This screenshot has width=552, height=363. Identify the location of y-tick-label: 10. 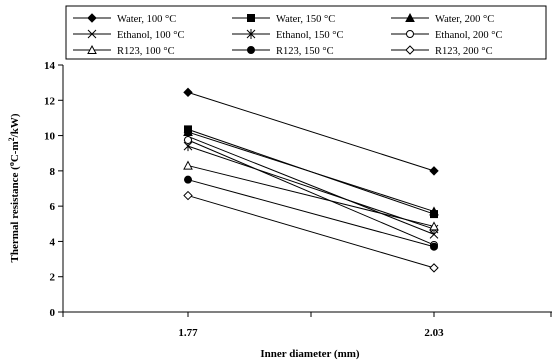
(50, 137).